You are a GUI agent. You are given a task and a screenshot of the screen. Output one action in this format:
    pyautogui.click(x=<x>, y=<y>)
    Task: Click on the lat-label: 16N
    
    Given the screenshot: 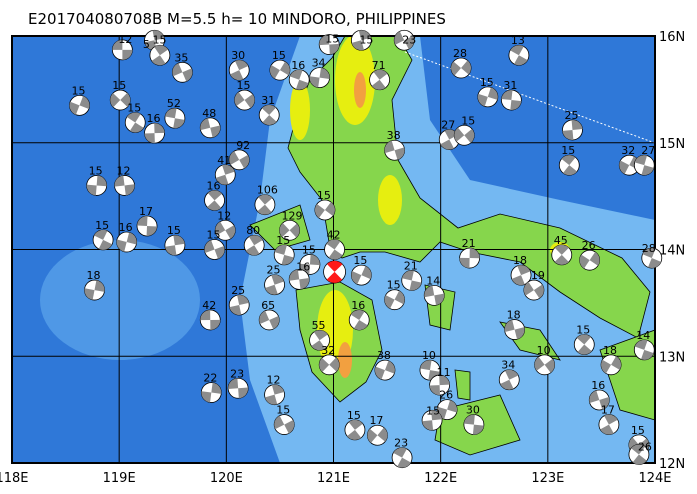 What is the action you would take?
    pyautogui.click(x=672, y=37)
    